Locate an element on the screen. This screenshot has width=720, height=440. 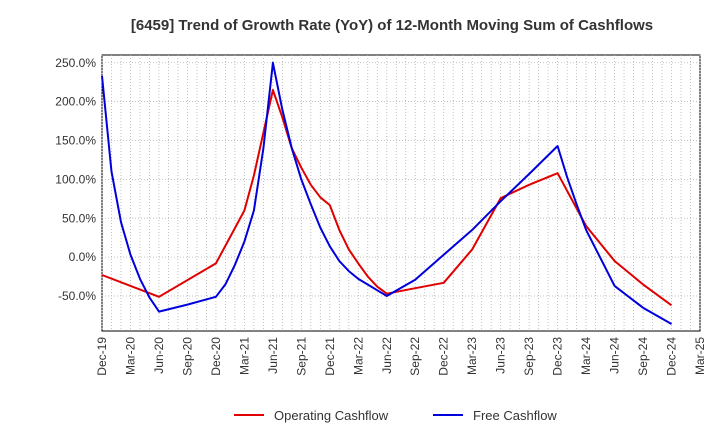
x-tick-label: Mar-23 is located at coordinates (472, 356).